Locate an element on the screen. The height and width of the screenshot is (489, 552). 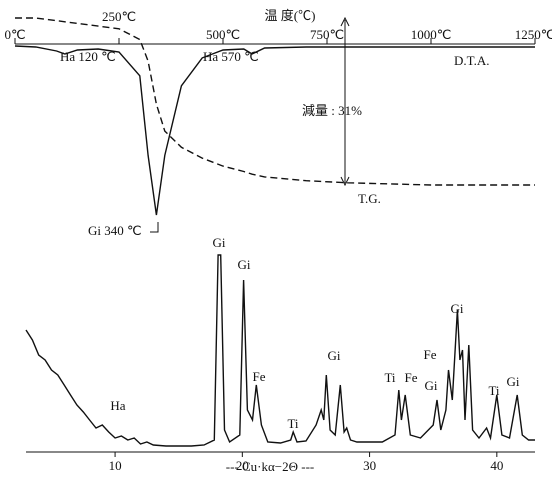
x-tick-label: 30 is located at coordinates (369, 465).